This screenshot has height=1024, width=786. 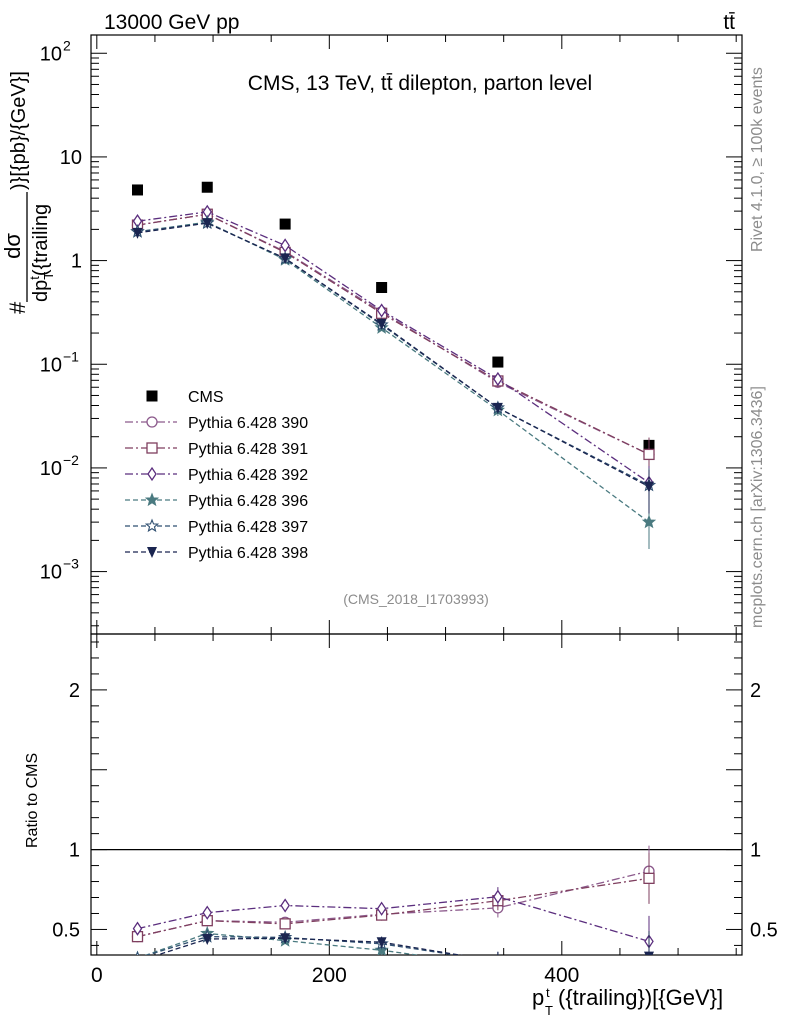 I want to click on legend-item: Pythia 6.428 390, so click(x=216, y=423).